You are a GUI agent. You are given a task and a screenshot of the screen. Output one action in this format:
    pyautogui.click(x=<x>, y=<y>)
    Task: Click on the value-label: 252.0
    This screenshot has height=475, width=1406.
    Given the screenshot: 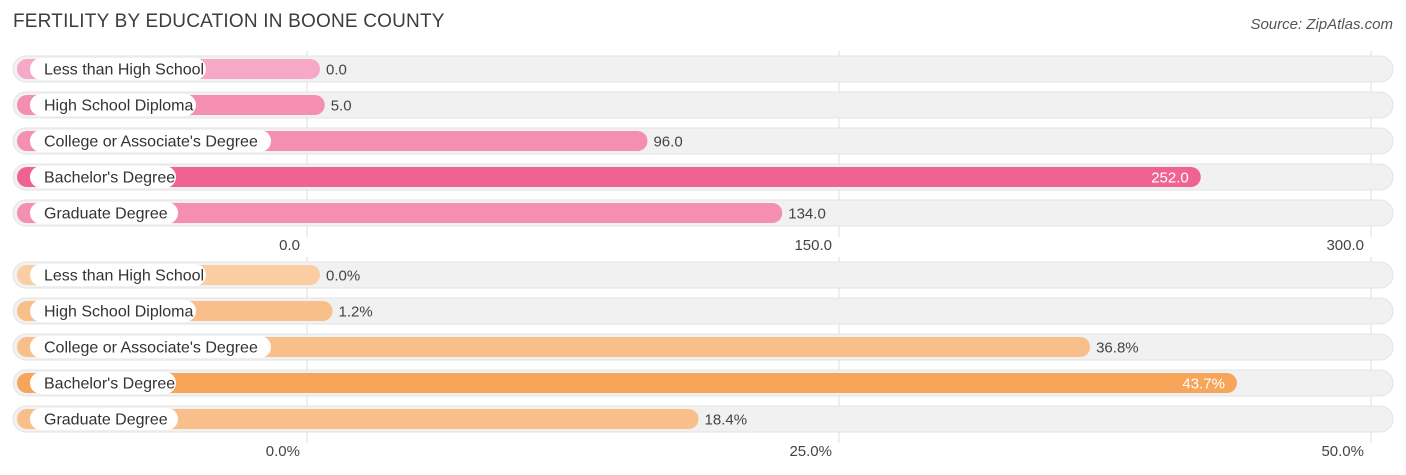 What is the action you would take?
    pyautogui.click(x=1170, y=178)
    